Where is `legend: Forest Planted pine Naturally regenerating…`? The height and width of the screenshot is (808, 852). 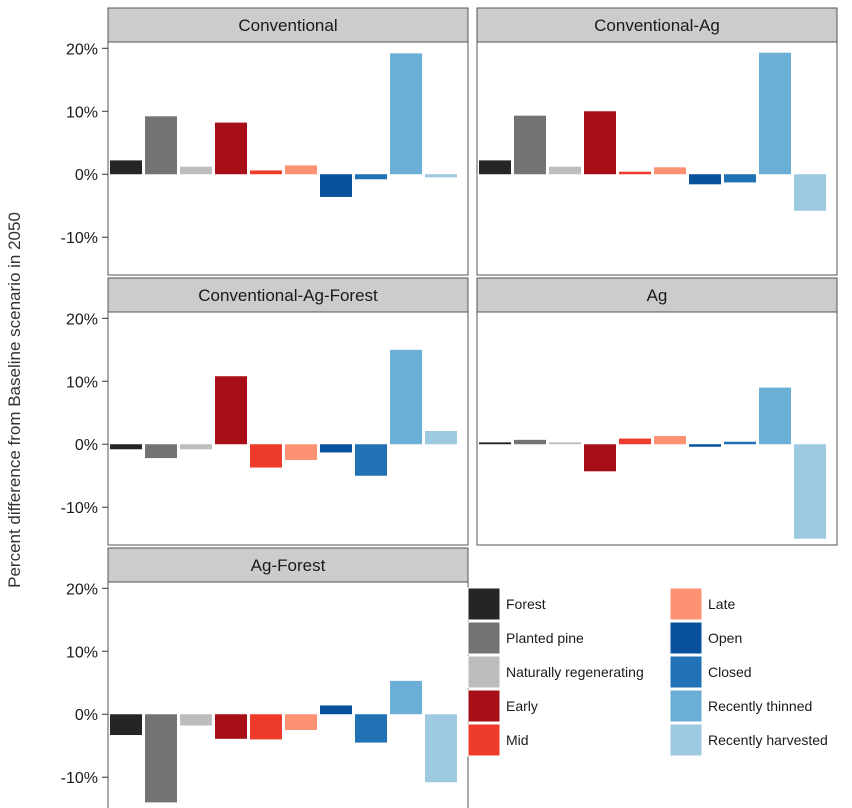
legend: Forest Planted pine Naturally regenerating… is located at coordinates (647, 672).